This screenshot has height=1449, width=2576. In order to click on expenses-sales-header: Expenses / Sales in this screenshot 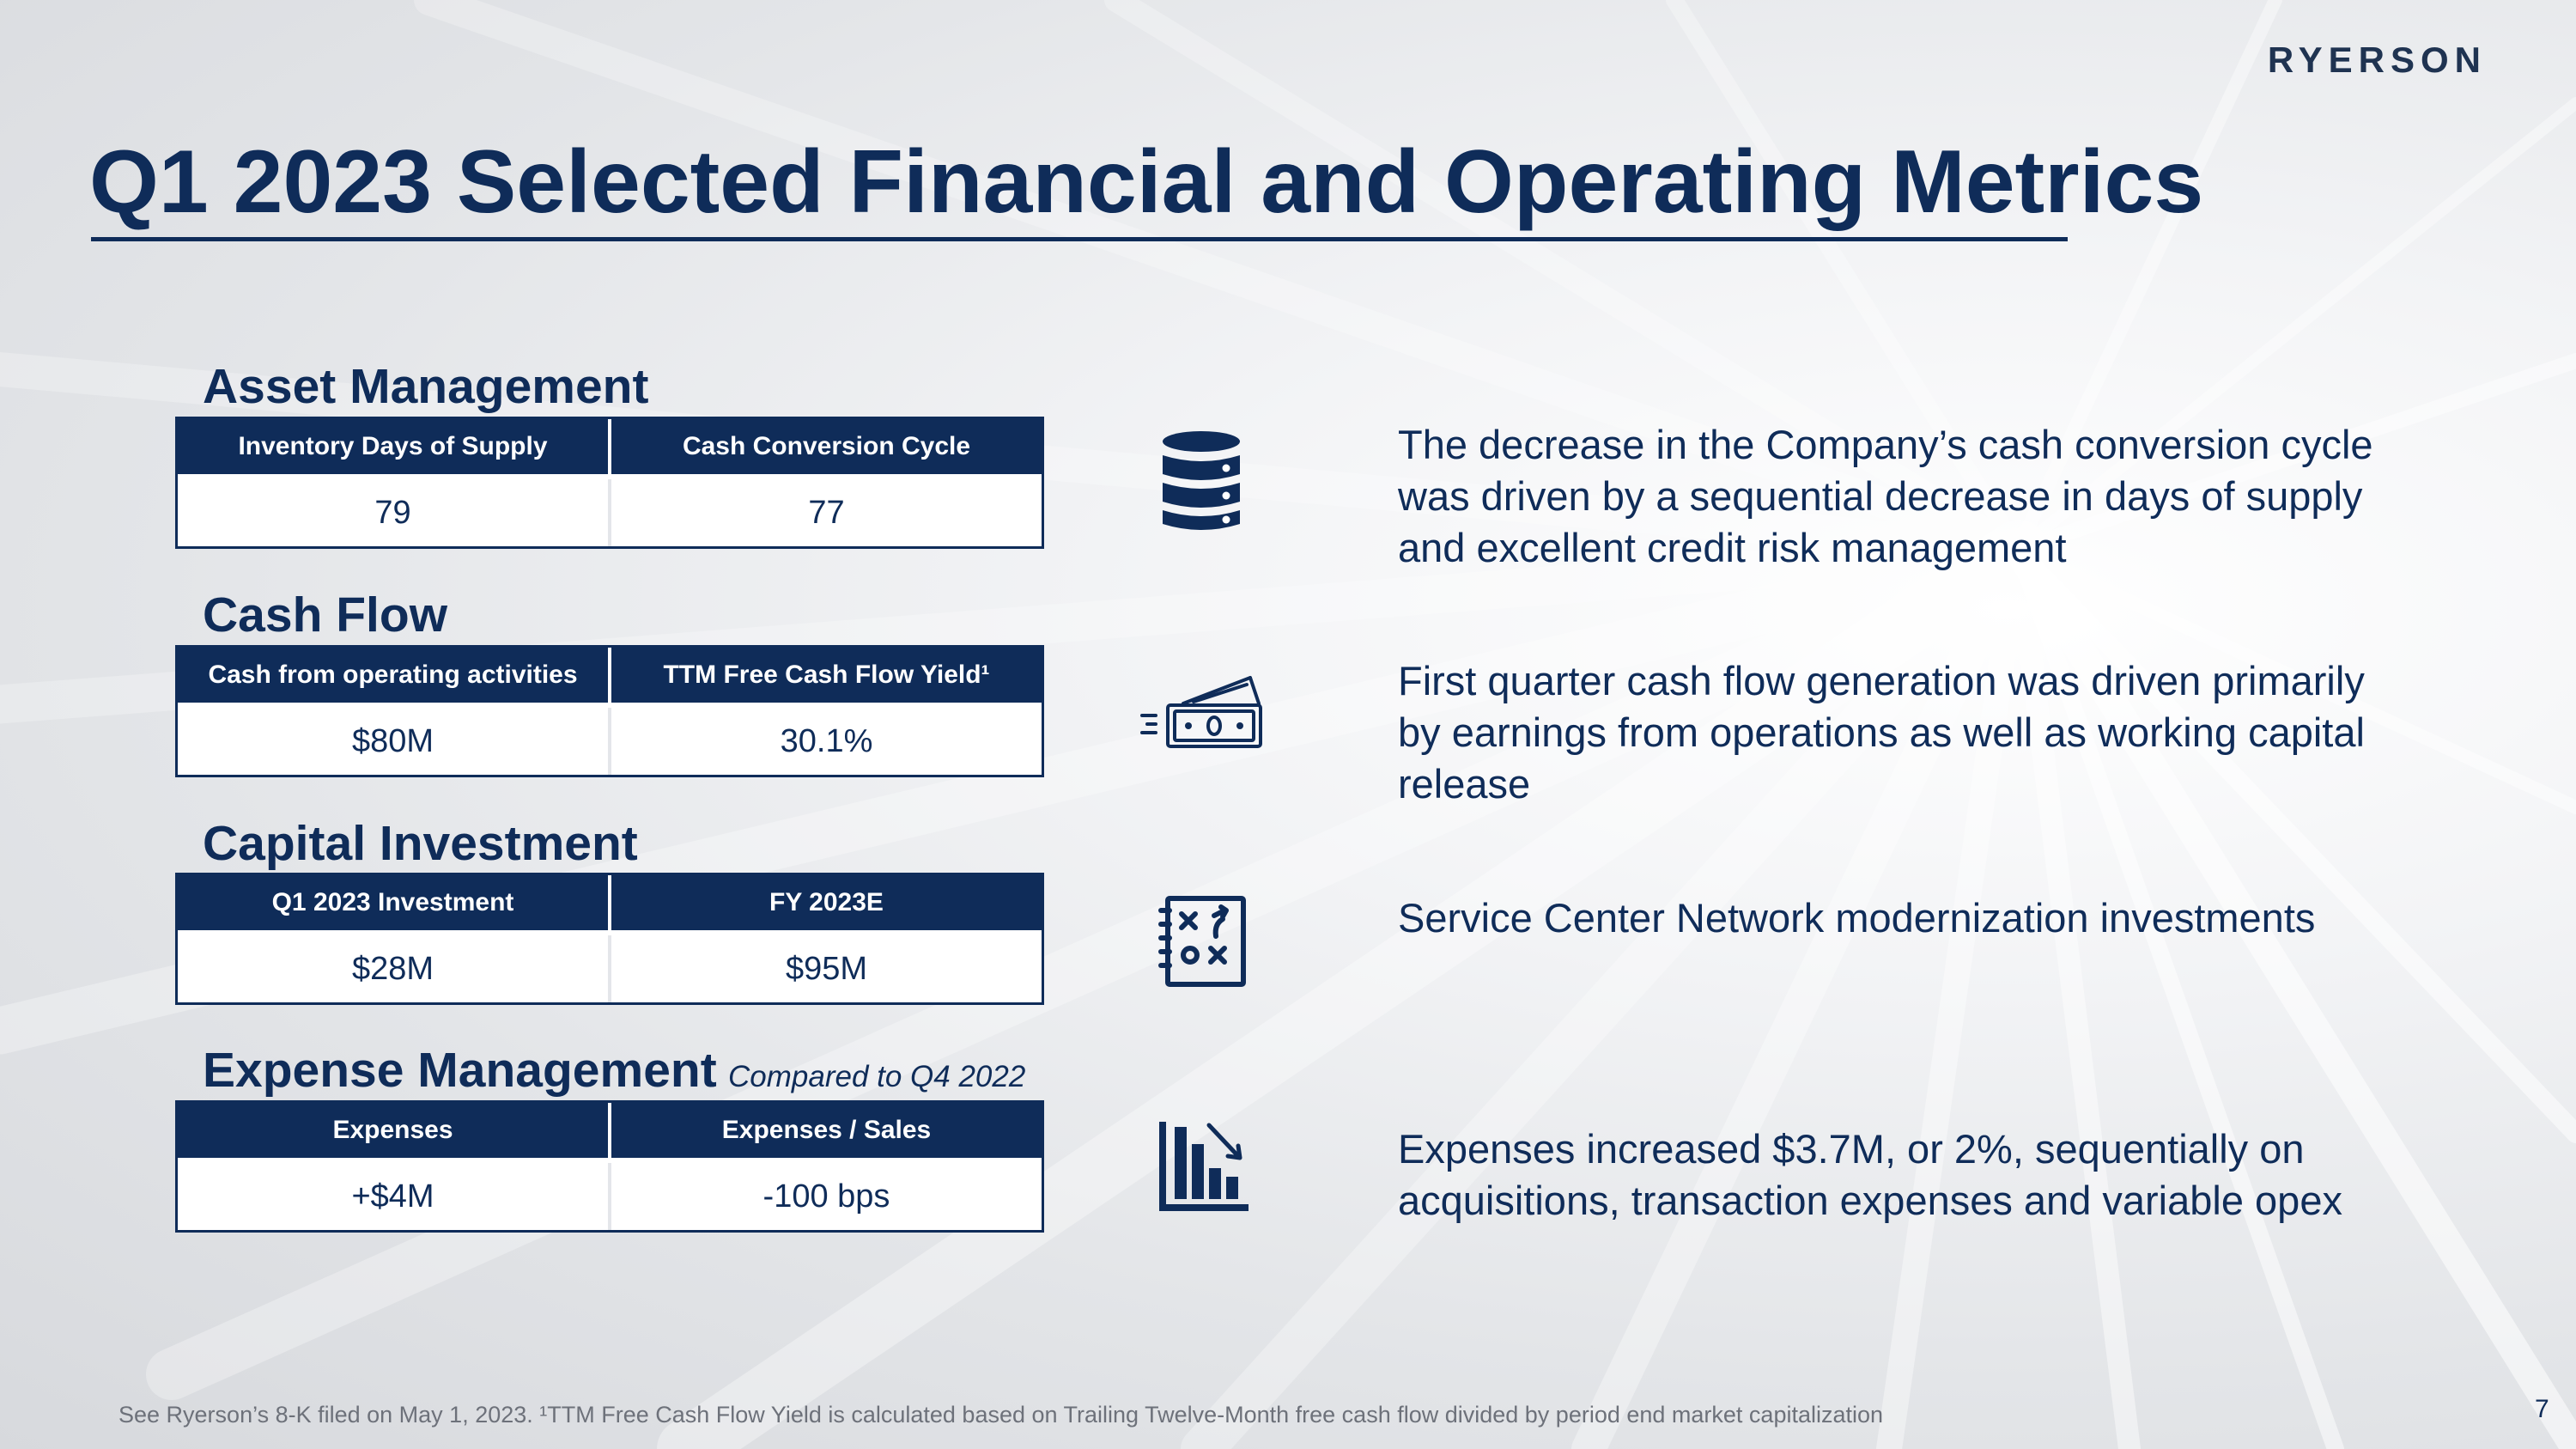, I will do `click(825, 1130)`.